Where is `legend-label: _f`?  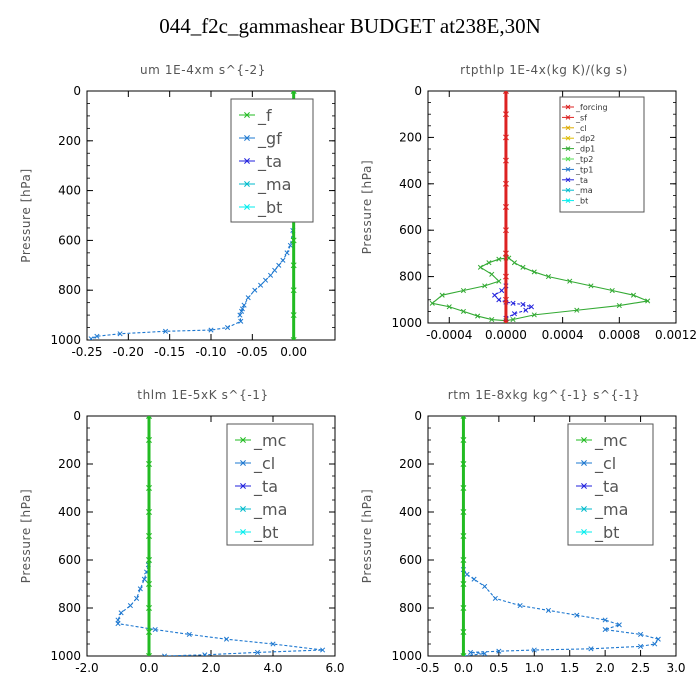 legend-label: _f is located at coordinates (264, 116).